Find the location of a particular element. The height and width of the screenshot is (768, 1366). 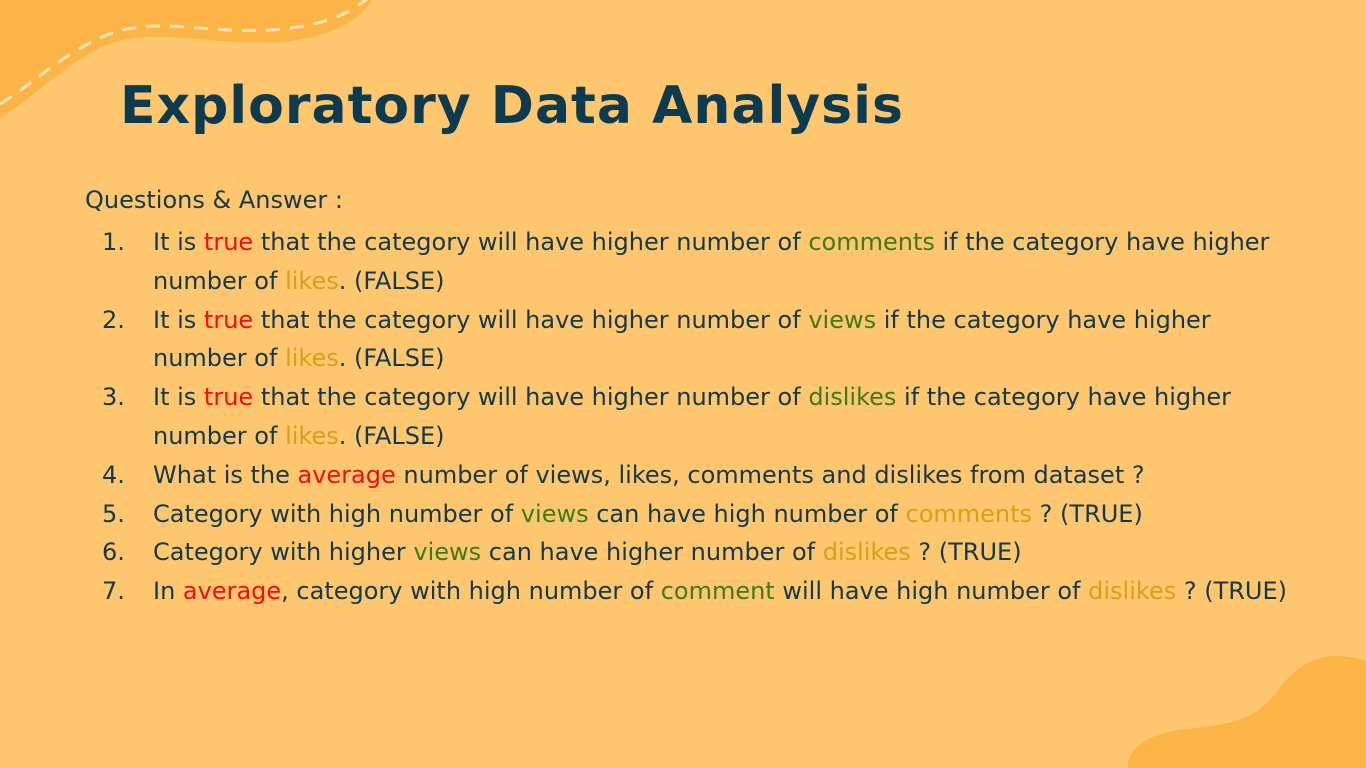

text-segment: Category with higher is located at coordinates (283, 552).